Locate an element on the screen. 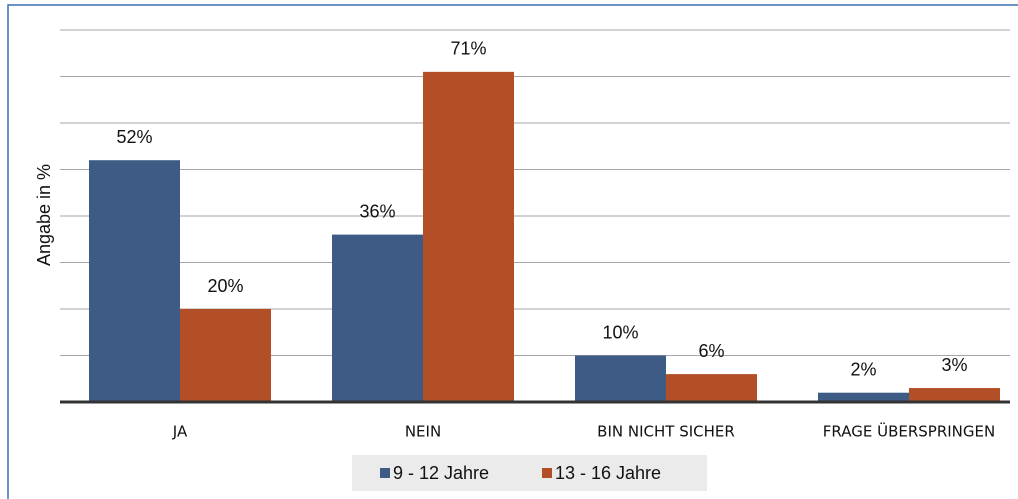 Image resolution: width=1018 pixels, height=499 pixels. data-label: 20% is located at coordinates (225, 286).